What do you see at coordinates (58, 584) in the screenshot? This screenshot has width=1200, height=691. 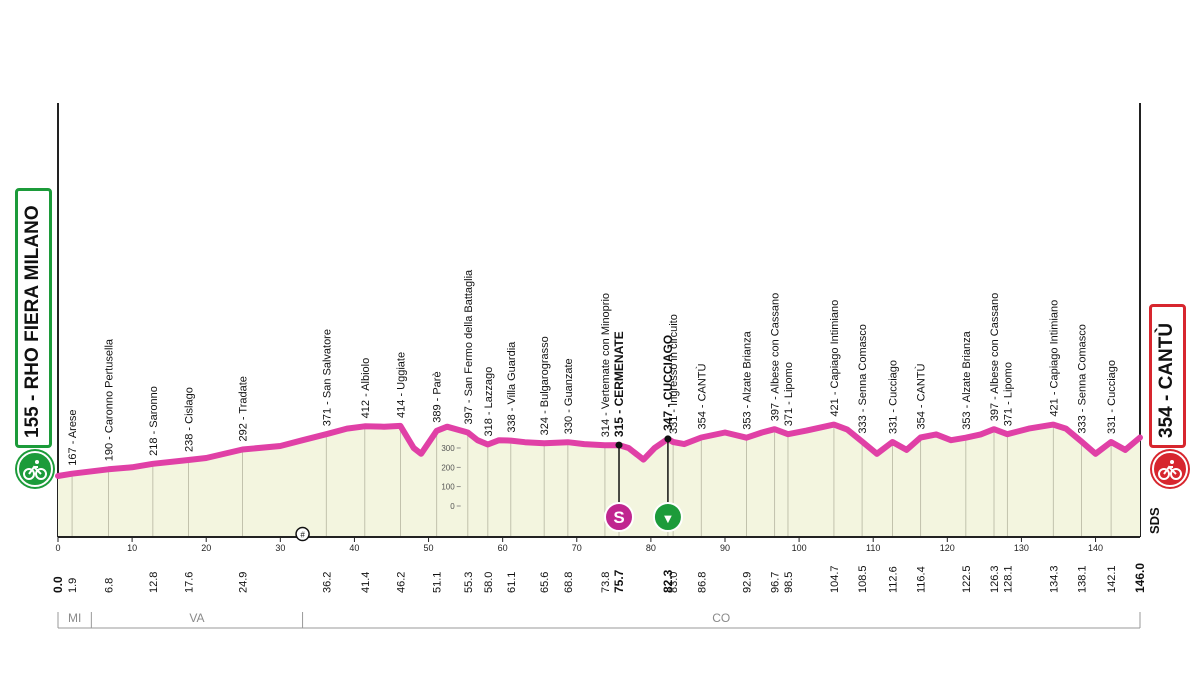 I see `waypoint-km-label: 0.0` at bounding box center [58, 584].